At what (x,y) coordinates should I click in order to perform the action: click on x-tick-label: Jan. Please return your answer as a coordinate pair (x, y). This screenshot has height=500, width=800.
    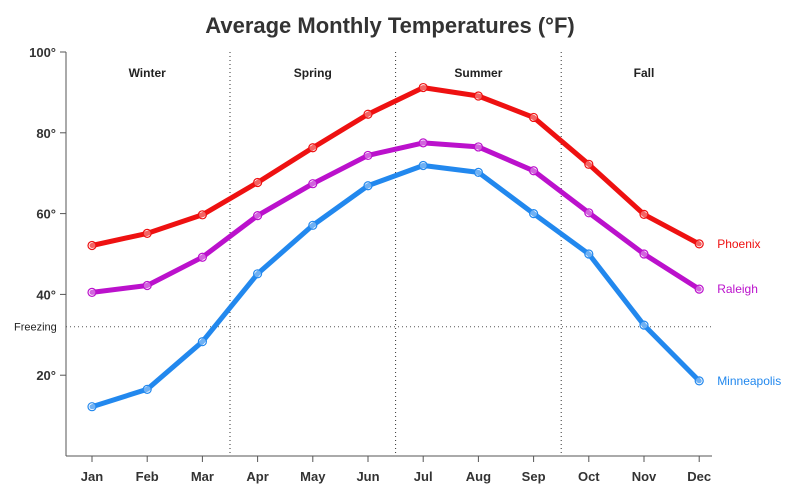
    Looking at the image, I should click on (92, 476).